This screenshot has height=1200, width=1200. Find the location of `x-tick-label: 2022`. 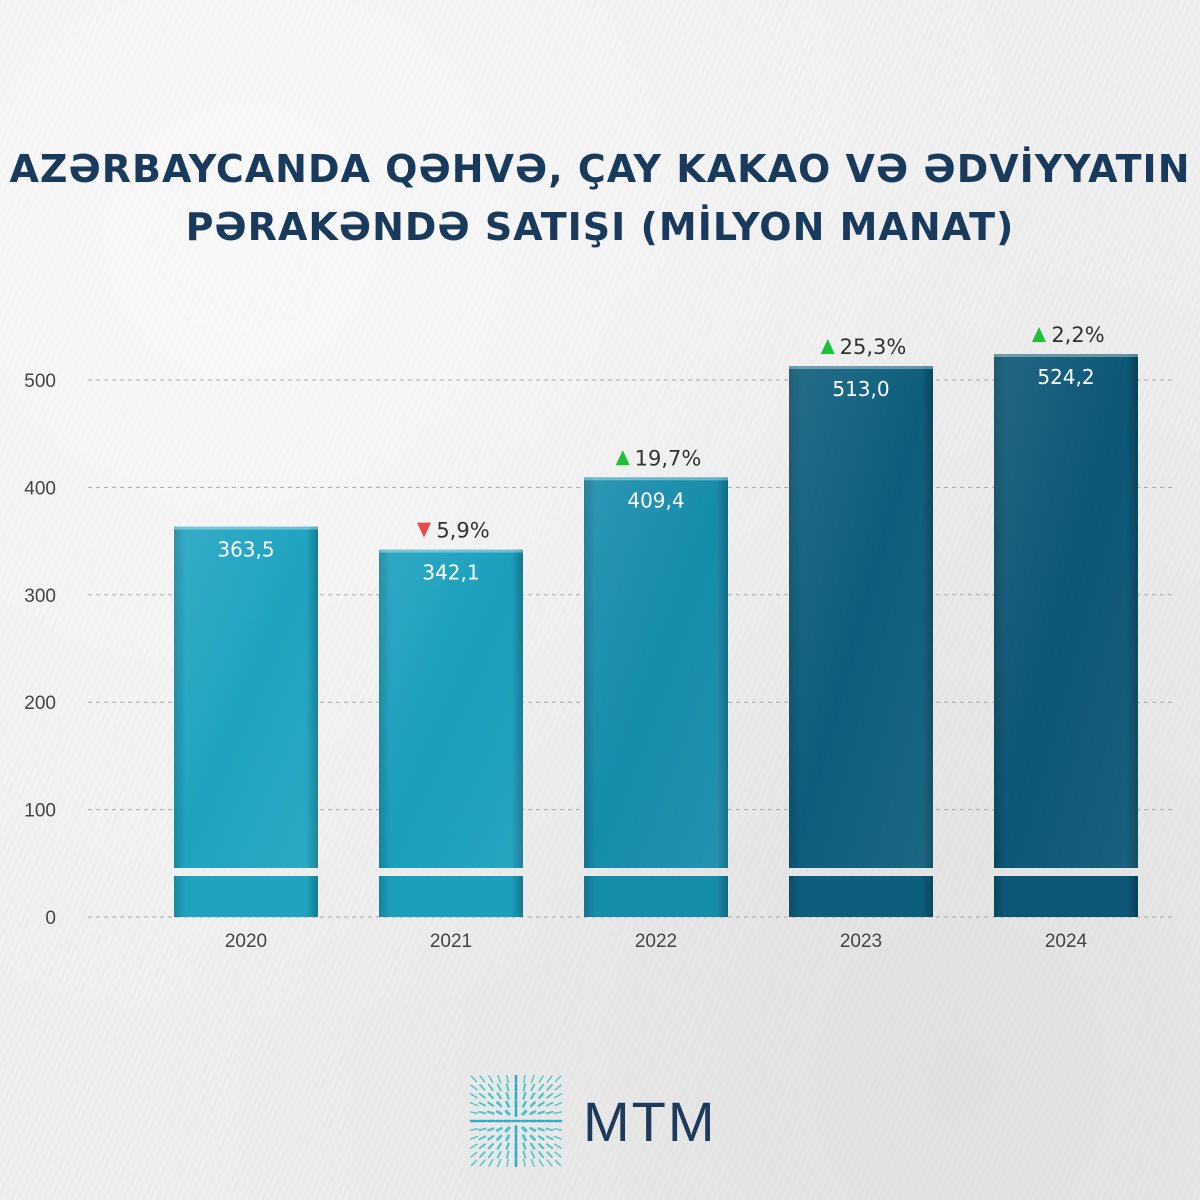

x-tick-label: 2022 is located at coordinates (656, 941).